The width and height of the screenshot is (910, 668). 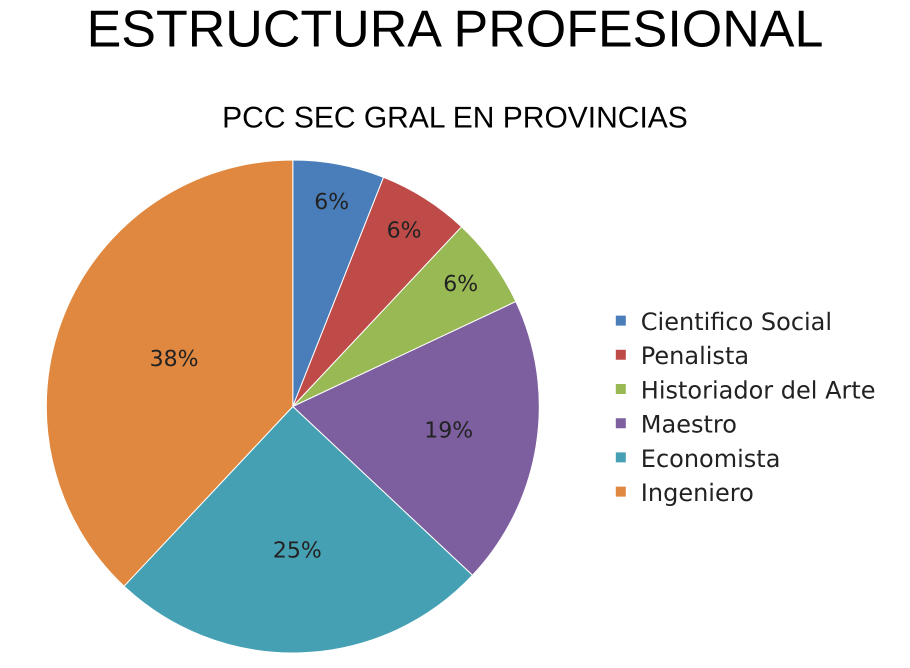 What do you see at coordinates (297, 551) in the screenshot?
I see `data-label: 25%` at bounding box center [297, 551].